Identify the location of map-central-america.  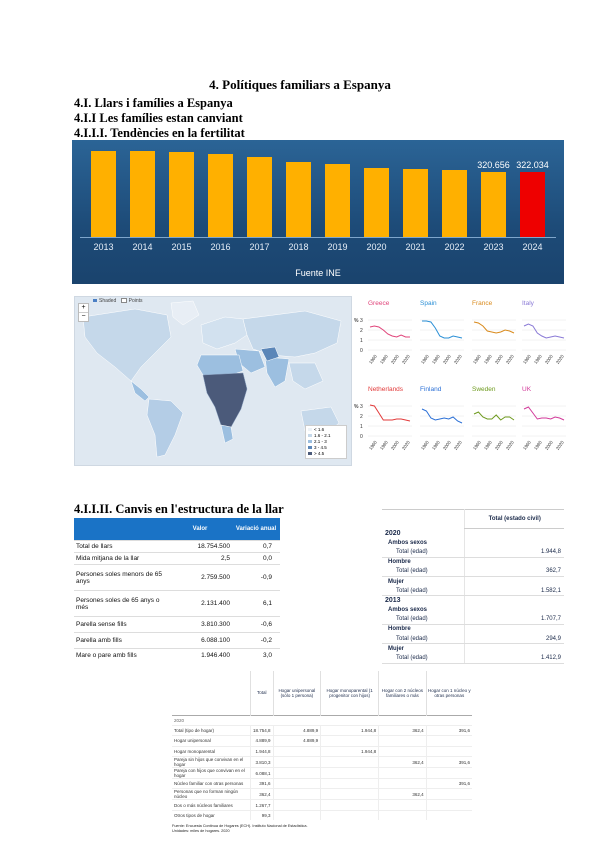
(140, 391).